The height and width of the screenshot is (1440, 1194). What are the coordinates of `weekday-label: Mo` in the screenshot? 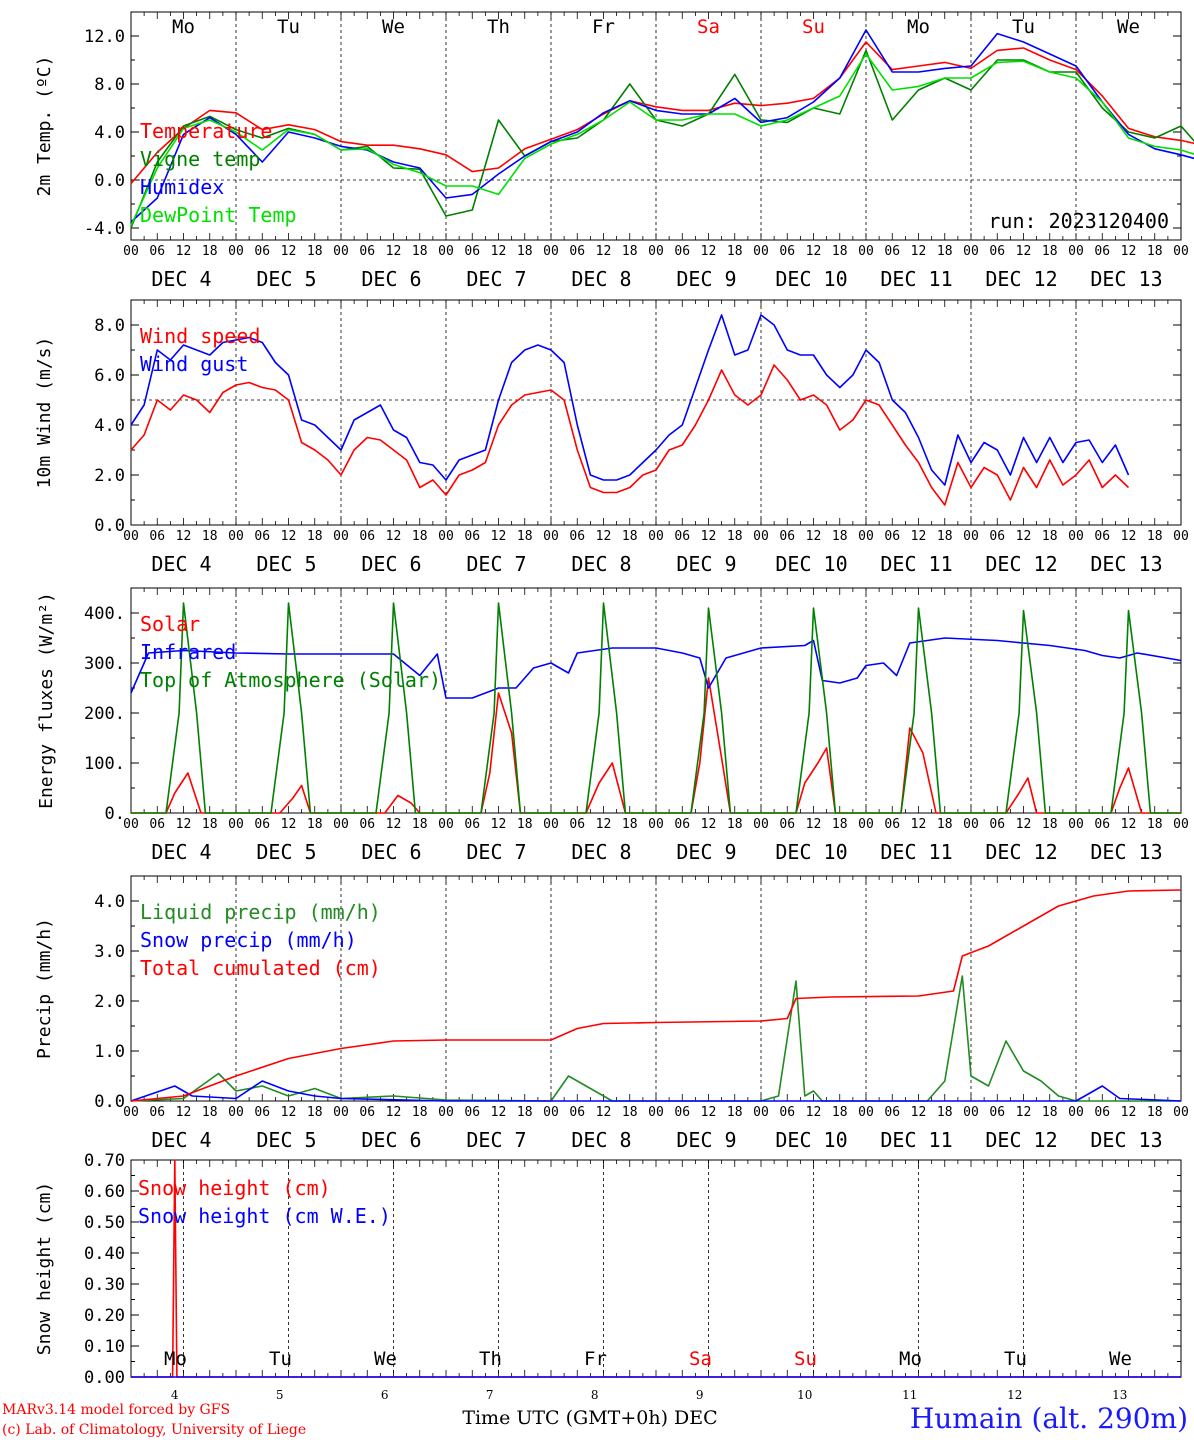 It's located at (175, 1359).